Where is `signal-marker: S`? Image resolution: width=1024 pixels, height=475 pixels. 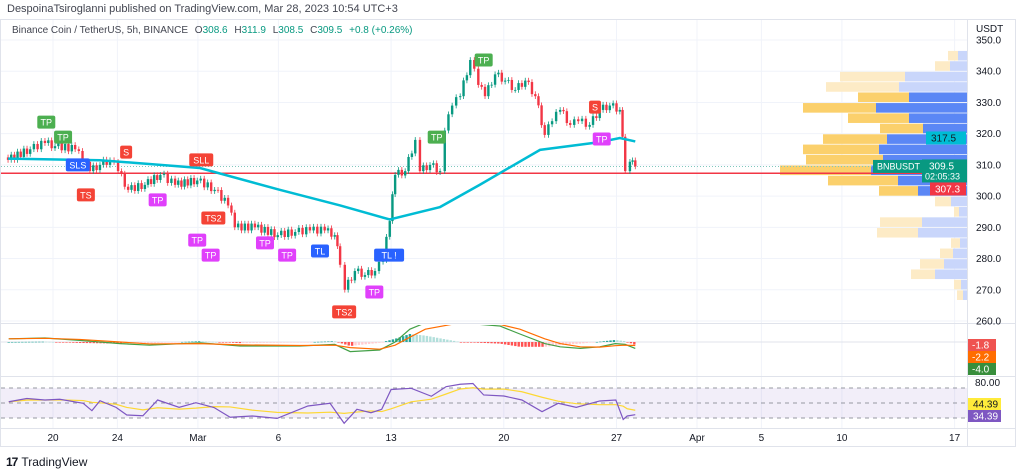 signal-marker: S is located at coordinates (126, 152).